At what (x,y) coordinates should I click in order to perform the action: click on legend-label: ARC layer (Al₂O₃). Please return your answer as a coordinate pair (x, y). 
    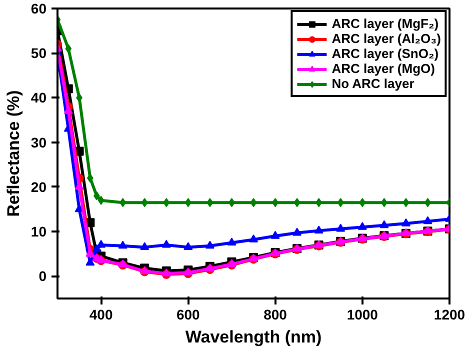
    Looking at the image, I should click on (386, 38).